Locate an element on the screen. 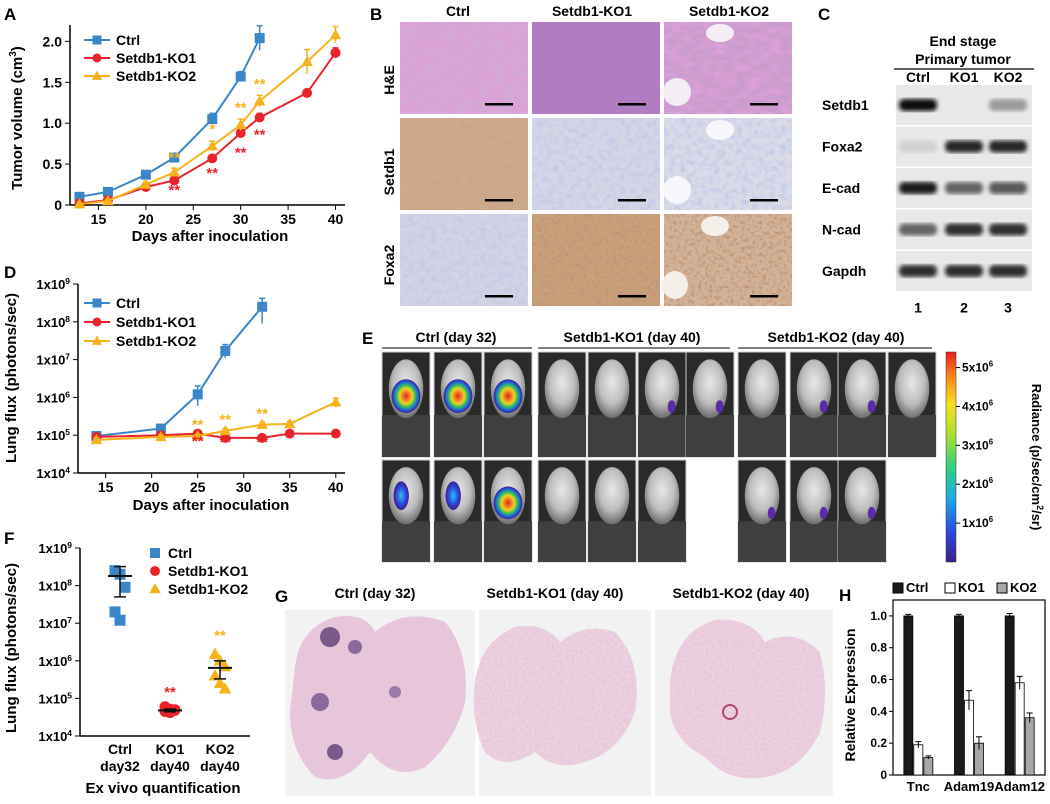  legend-label: Setdb1-KO1 is located at coordinates (156, 58).